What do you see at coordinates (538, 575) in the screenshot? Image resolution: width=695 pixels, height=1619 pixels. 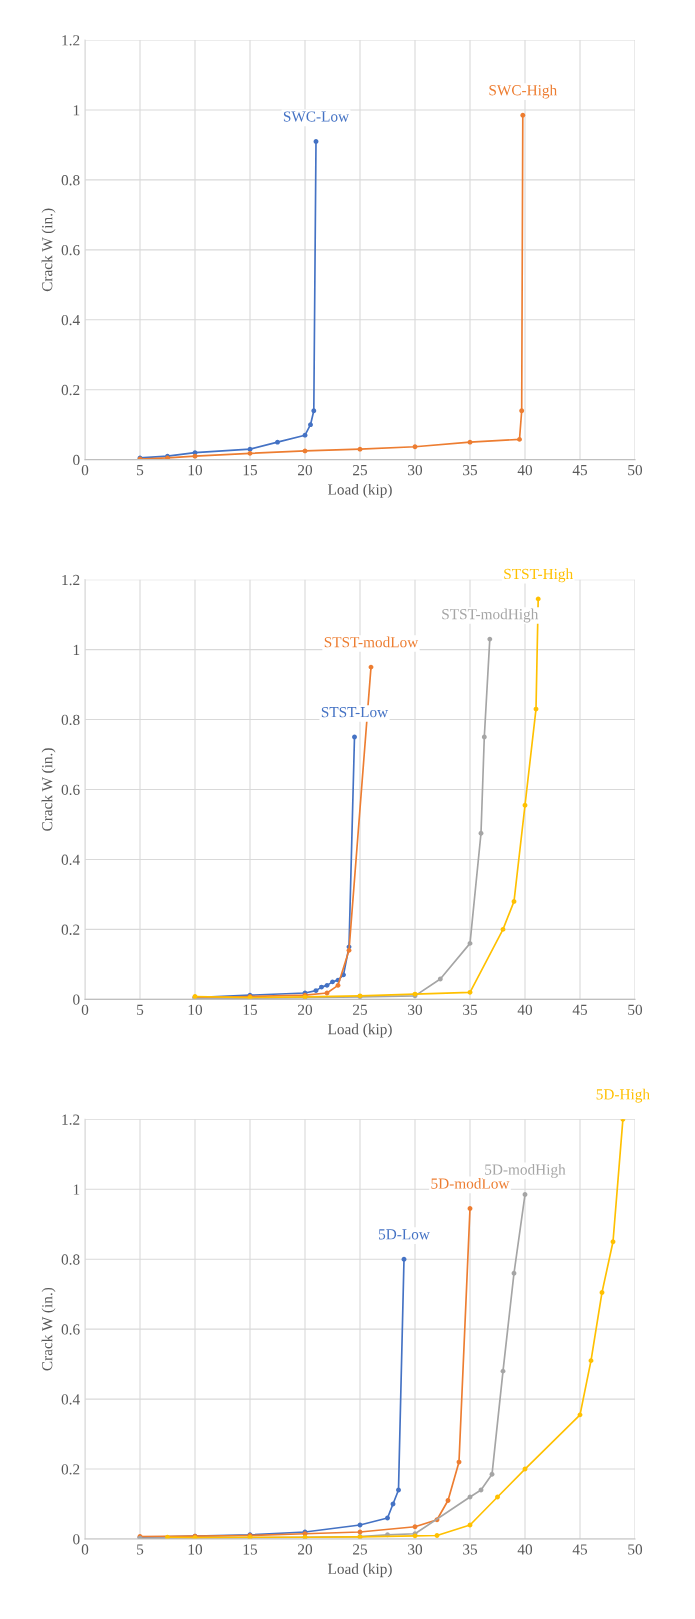 I see `series-label: STST-High` at bounding box center [538, 575].